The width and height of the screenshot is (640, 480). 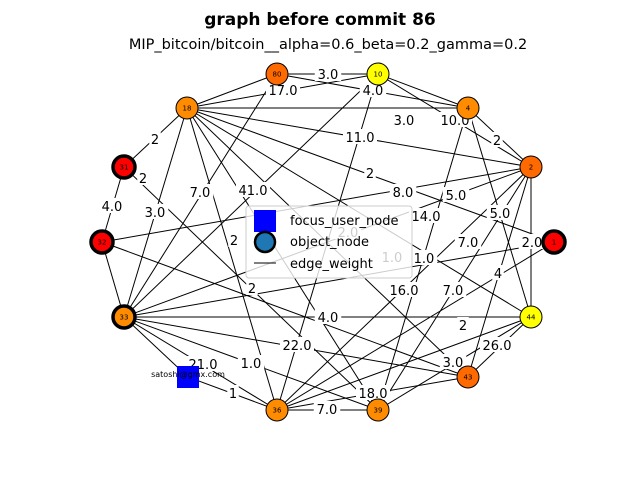 I want to click on node-label-18: 18, so click(x=187, y=109).